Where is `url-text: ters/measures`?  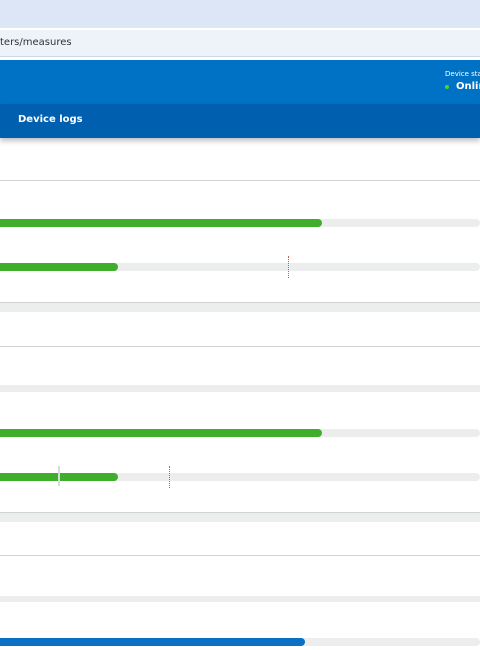 url-text: ters/measures is located at coordinates (36, 42).